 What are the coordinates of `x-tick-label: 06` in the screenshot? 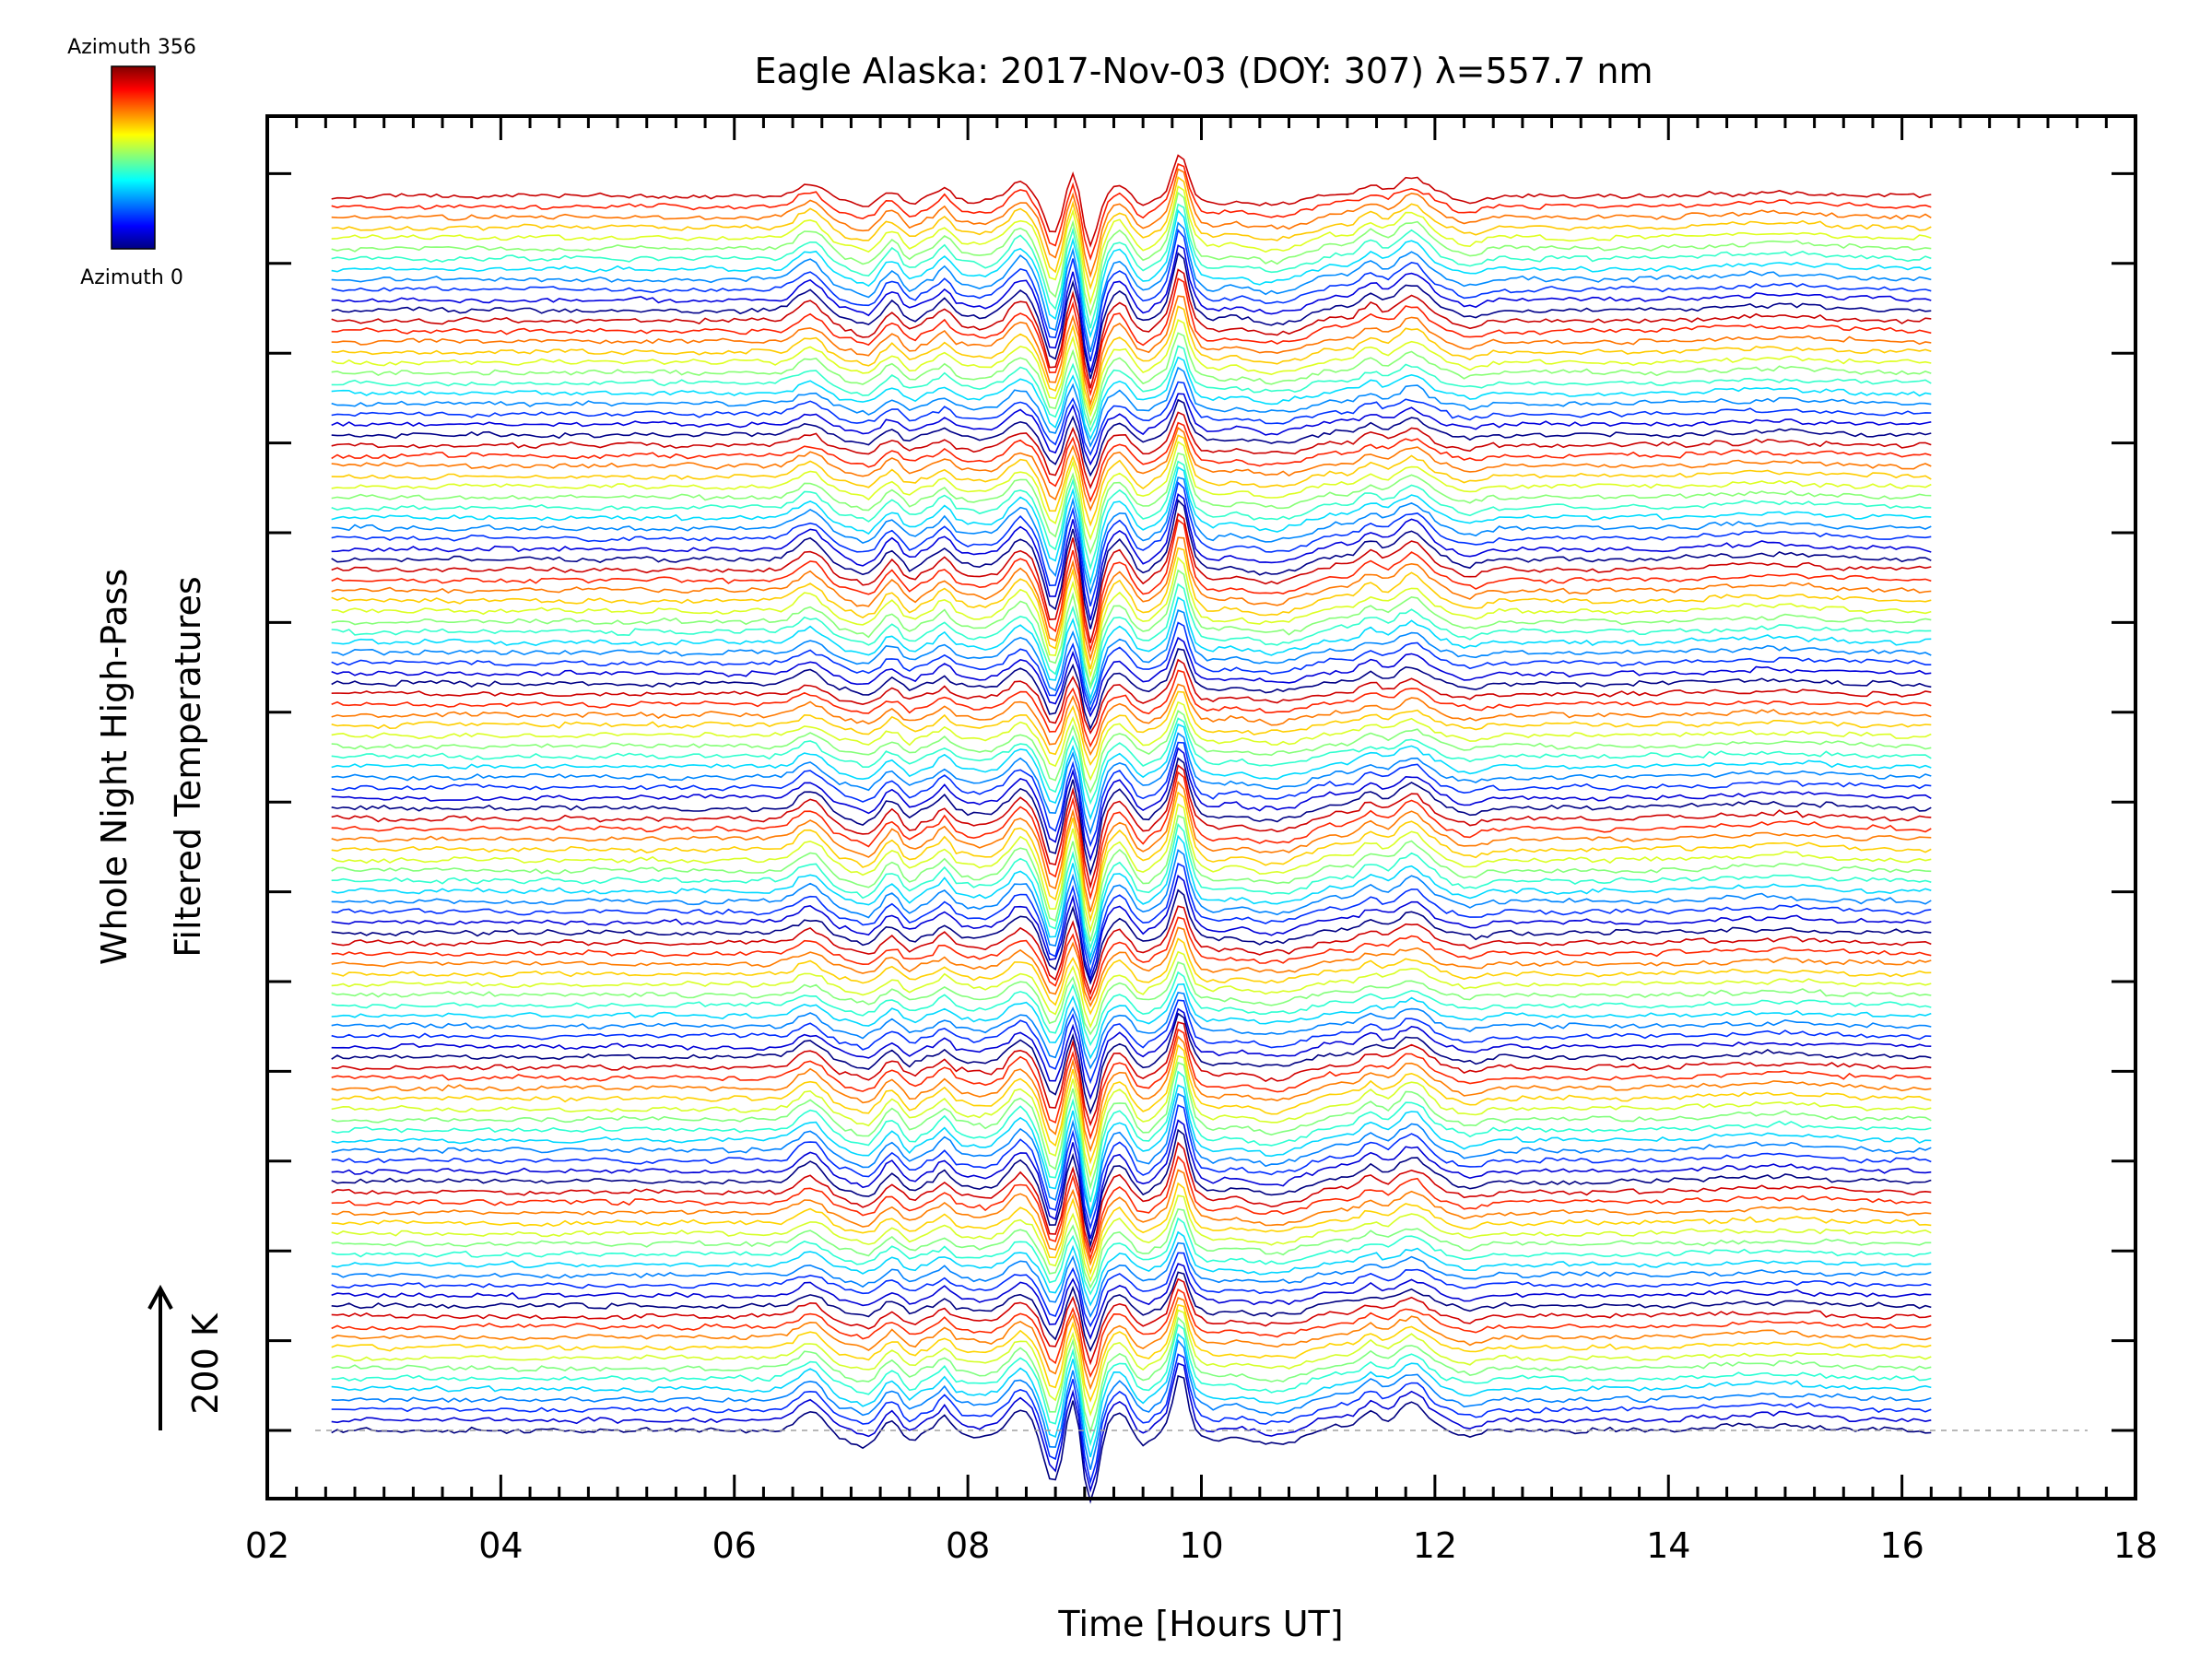 It's located at (734, 1545).